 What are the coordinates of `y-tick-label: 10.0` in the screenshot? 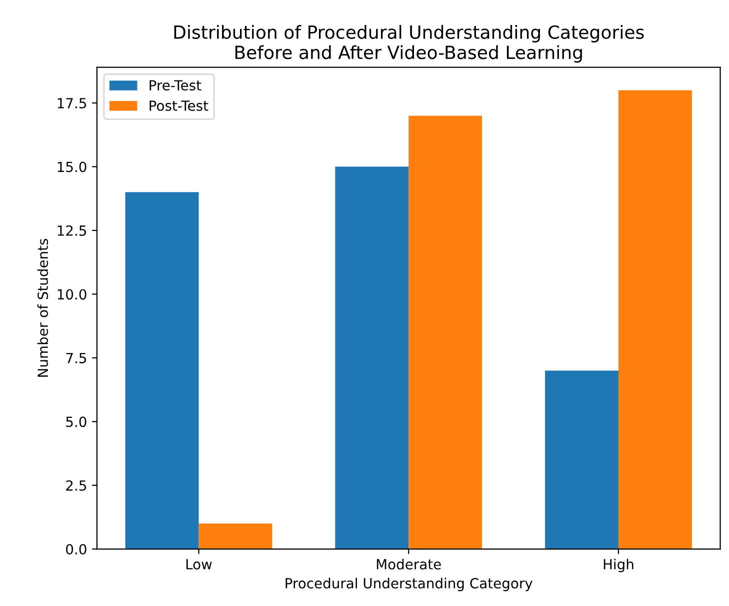 It's located at (72, 294).